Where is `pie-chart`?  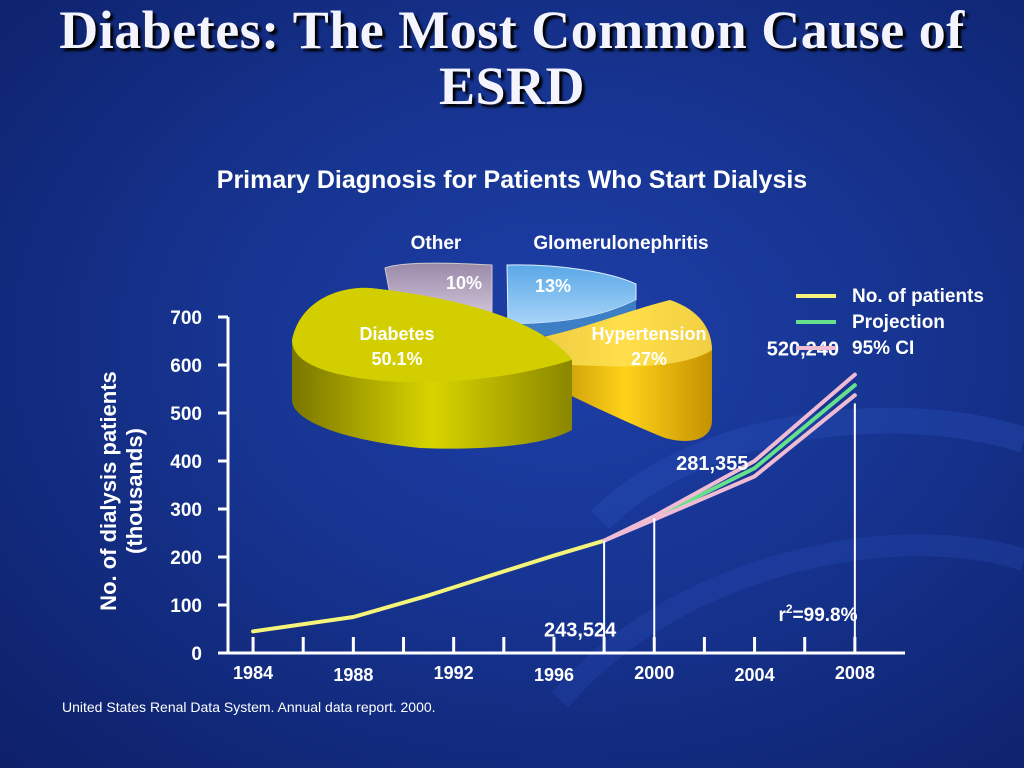
pie-chart is located at coordinates (502, 355).